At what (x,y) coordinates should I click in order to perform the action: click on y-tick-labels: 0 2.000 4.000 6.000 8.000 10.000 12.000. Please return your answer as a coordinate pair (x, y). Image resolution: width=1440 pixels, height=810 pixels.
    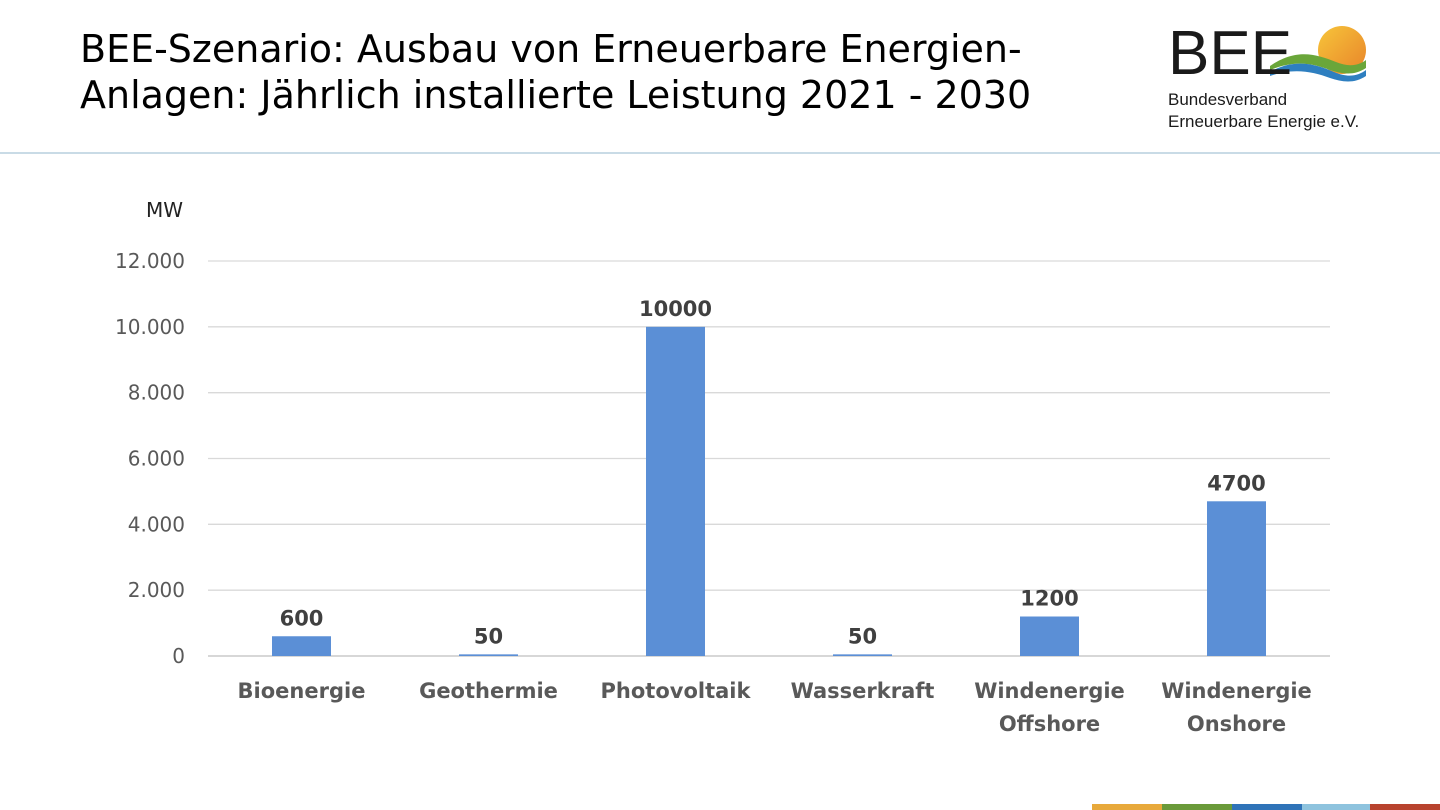
    Looking at the image, I should click on (150, 458).